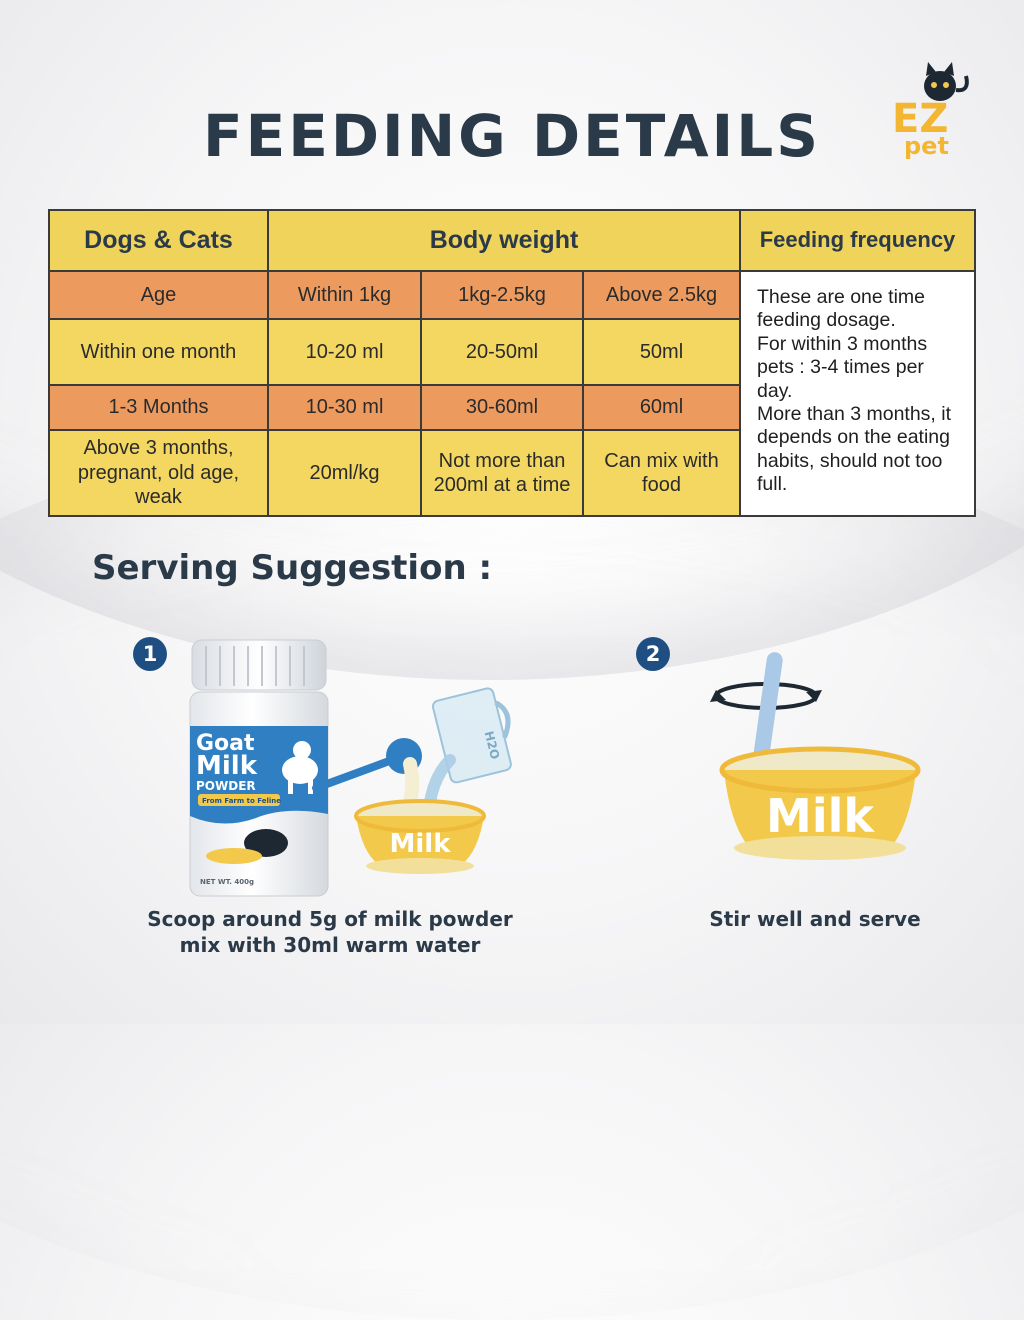  Describe the element at coordinates (857, 240) in the screenshot. I see `column-header-frequency: Feeding frequency` at that location.